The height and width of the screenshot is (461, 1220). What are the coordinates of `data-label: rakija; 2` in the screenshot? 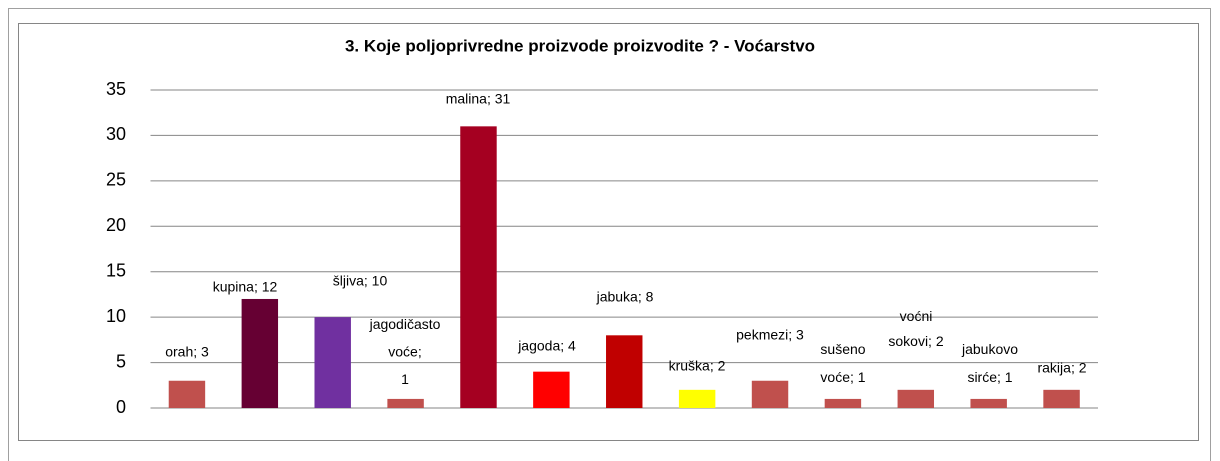 It's located at (1061, 368).